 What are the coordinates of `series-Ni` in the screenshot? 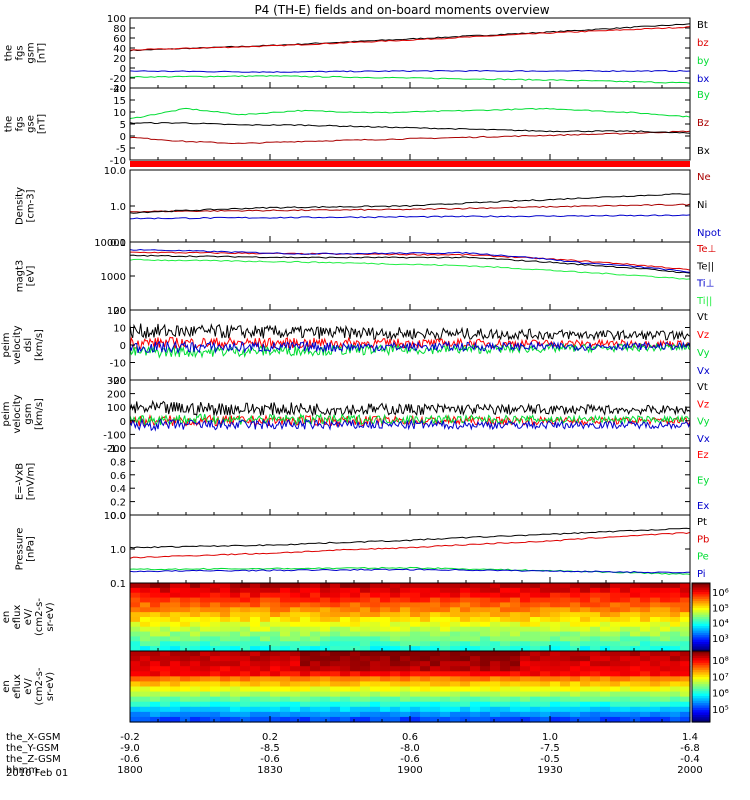 It's located at (410, 203).